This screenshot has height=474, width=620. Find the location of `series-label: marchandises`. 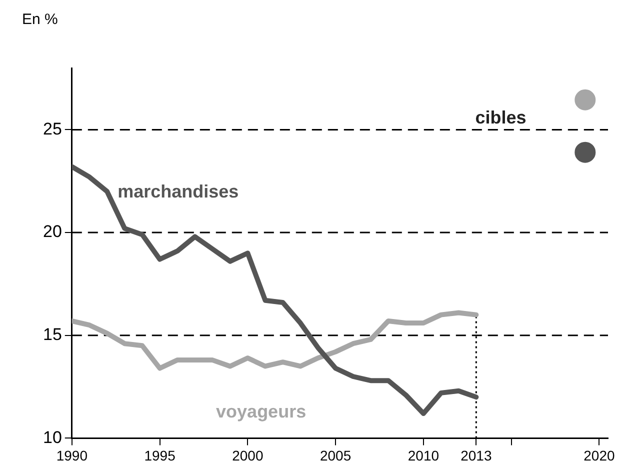

series-label: marchandises is located at coordinates (178, 192).